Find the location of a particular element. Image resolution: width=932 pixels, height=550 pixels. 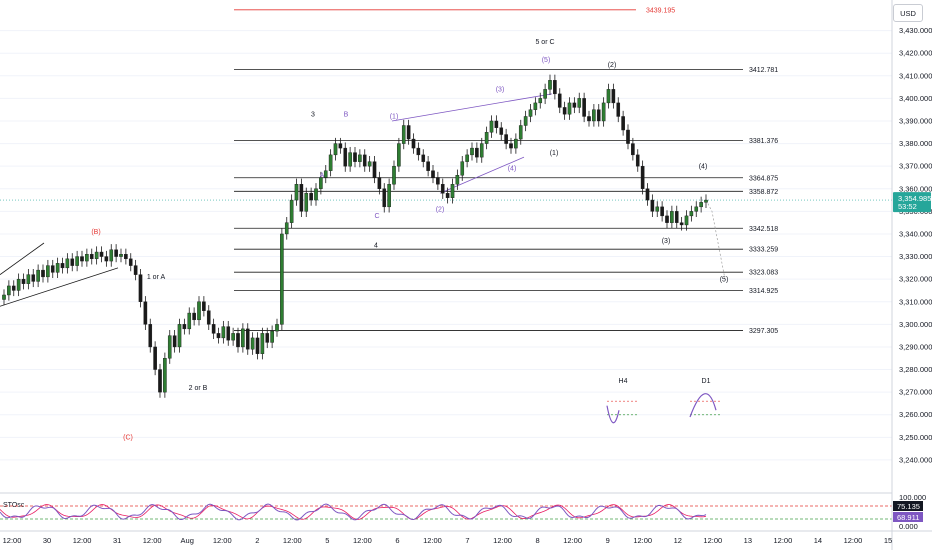

wave-label: 4 is located at coordinates (376, 246).